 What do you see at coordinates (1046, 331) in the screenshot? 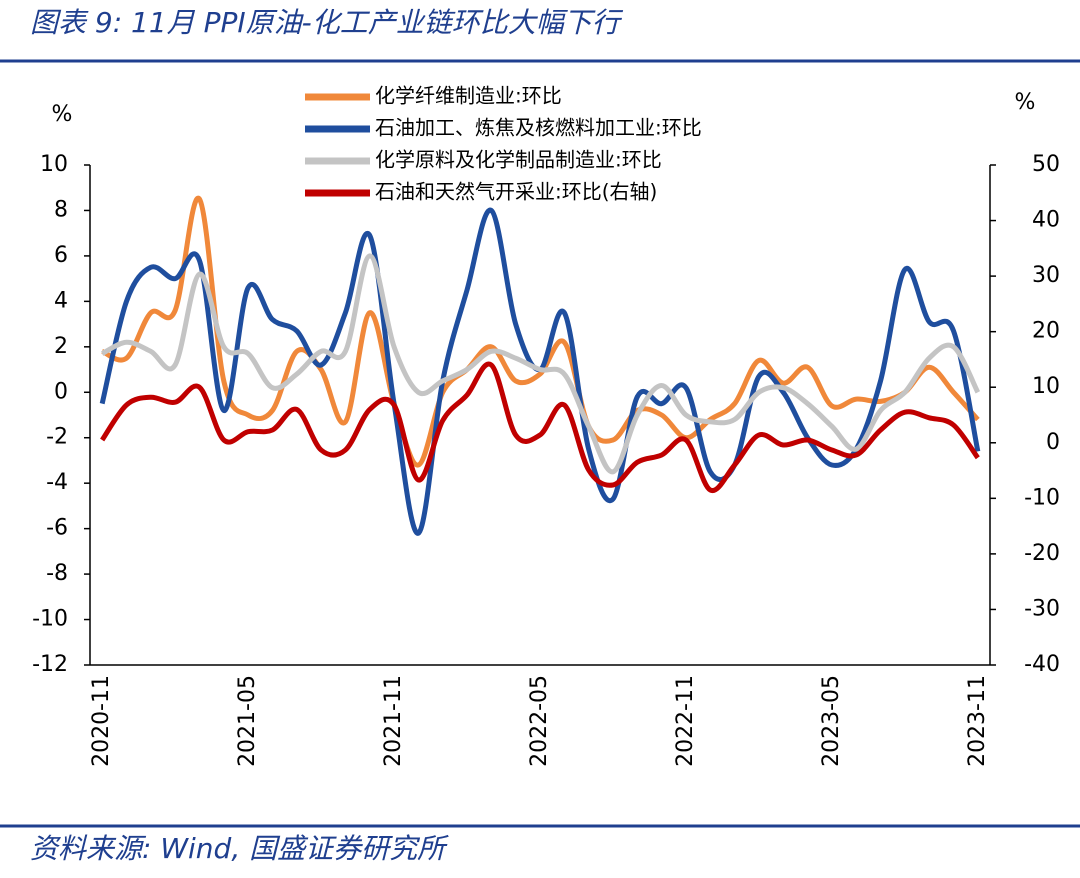
I see `y2-tick-label: 20` at bounding box center [1046, 331].